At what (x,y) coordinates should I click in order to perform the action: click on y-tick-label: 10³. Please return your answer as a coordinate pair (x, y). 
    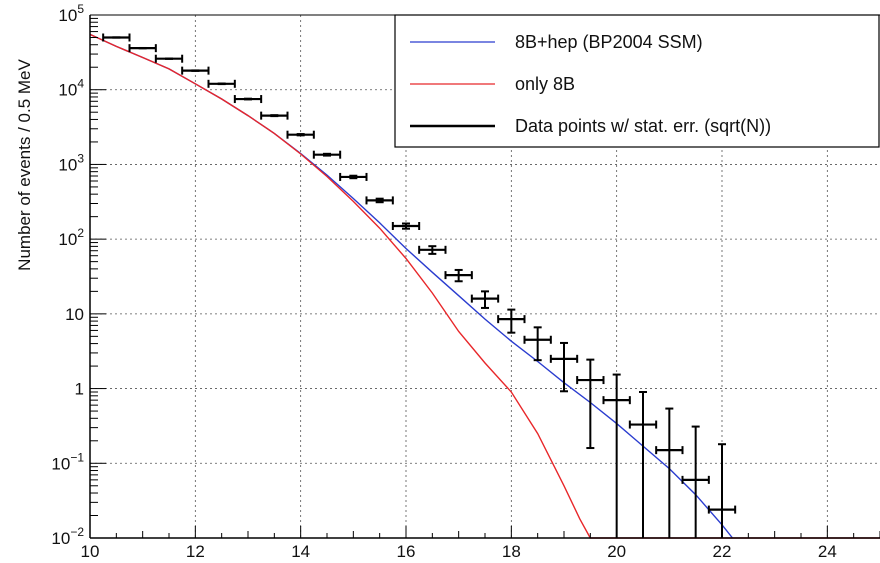
    Looking at the image, I should click on (71, 162).